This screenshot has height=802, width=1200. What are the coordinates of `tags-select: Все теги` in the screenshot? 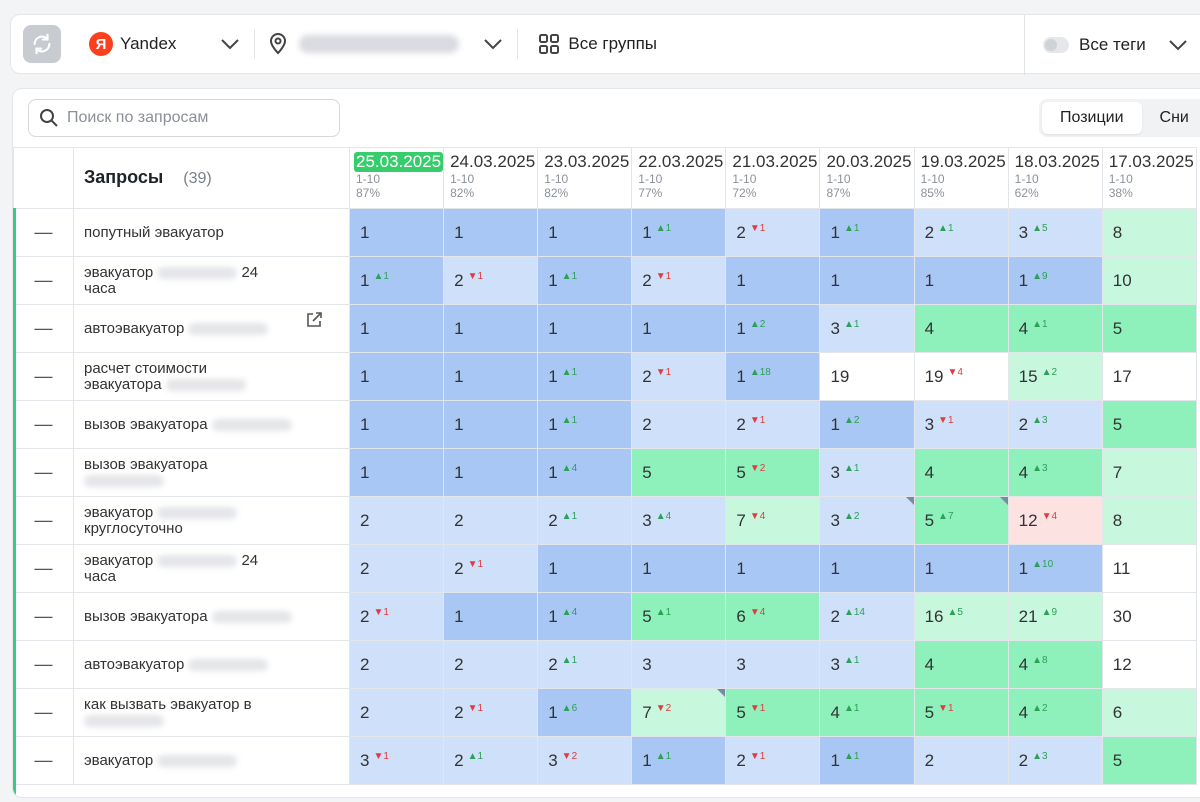 It's located at (1106, 45).